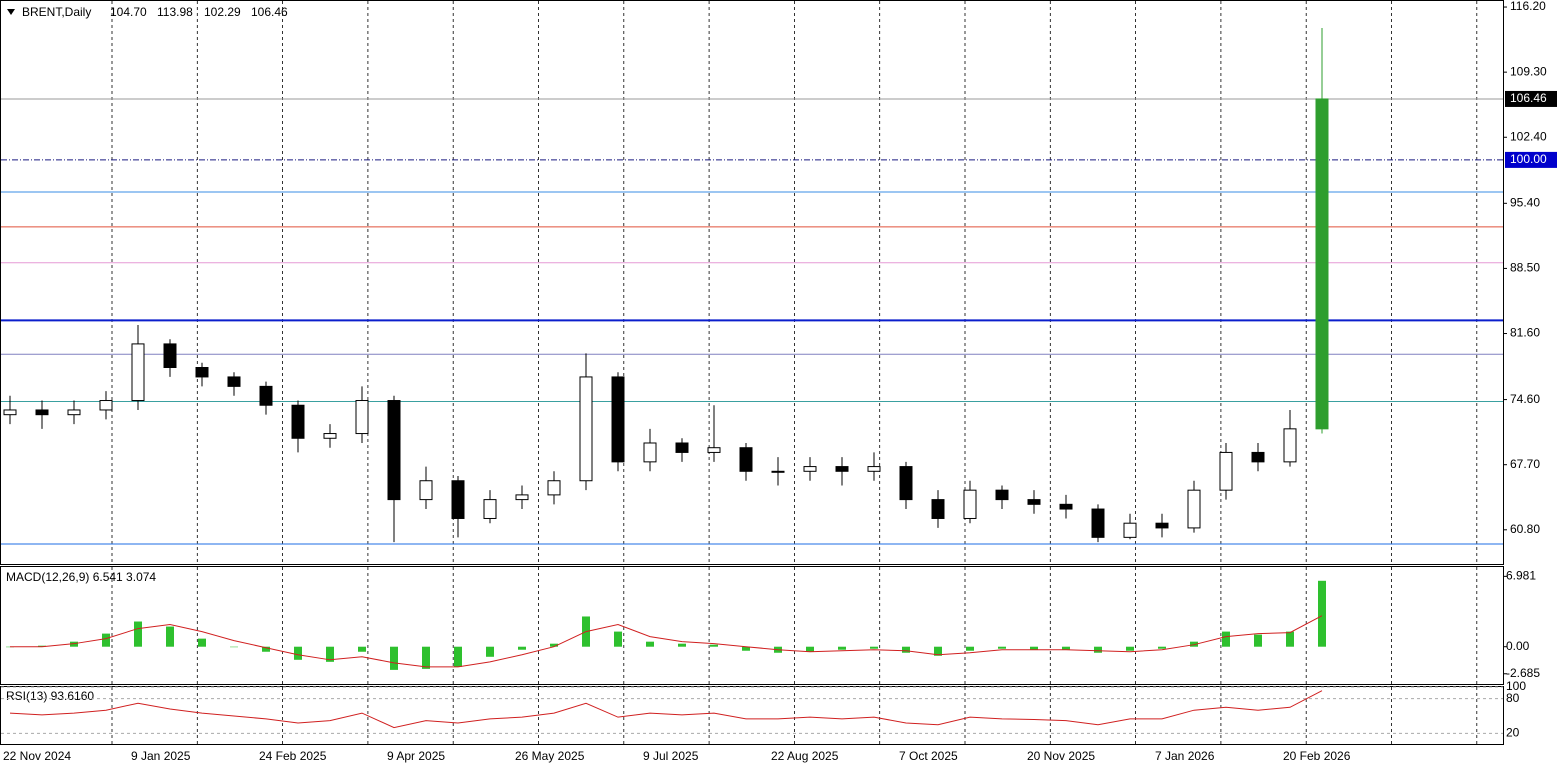 This screenshot has width=1566, height=776. I want to click on x-tick-label: 9 Apr 2025, so click(416, 756).